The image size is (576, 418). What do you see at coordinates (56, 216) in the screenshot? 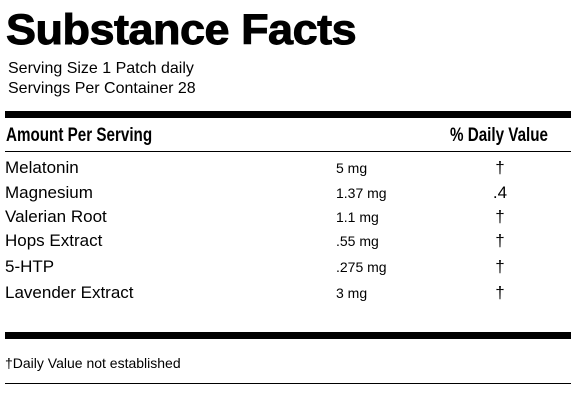
I see `ingredient-name: Valerian Root` at bounding box center [56, 216].